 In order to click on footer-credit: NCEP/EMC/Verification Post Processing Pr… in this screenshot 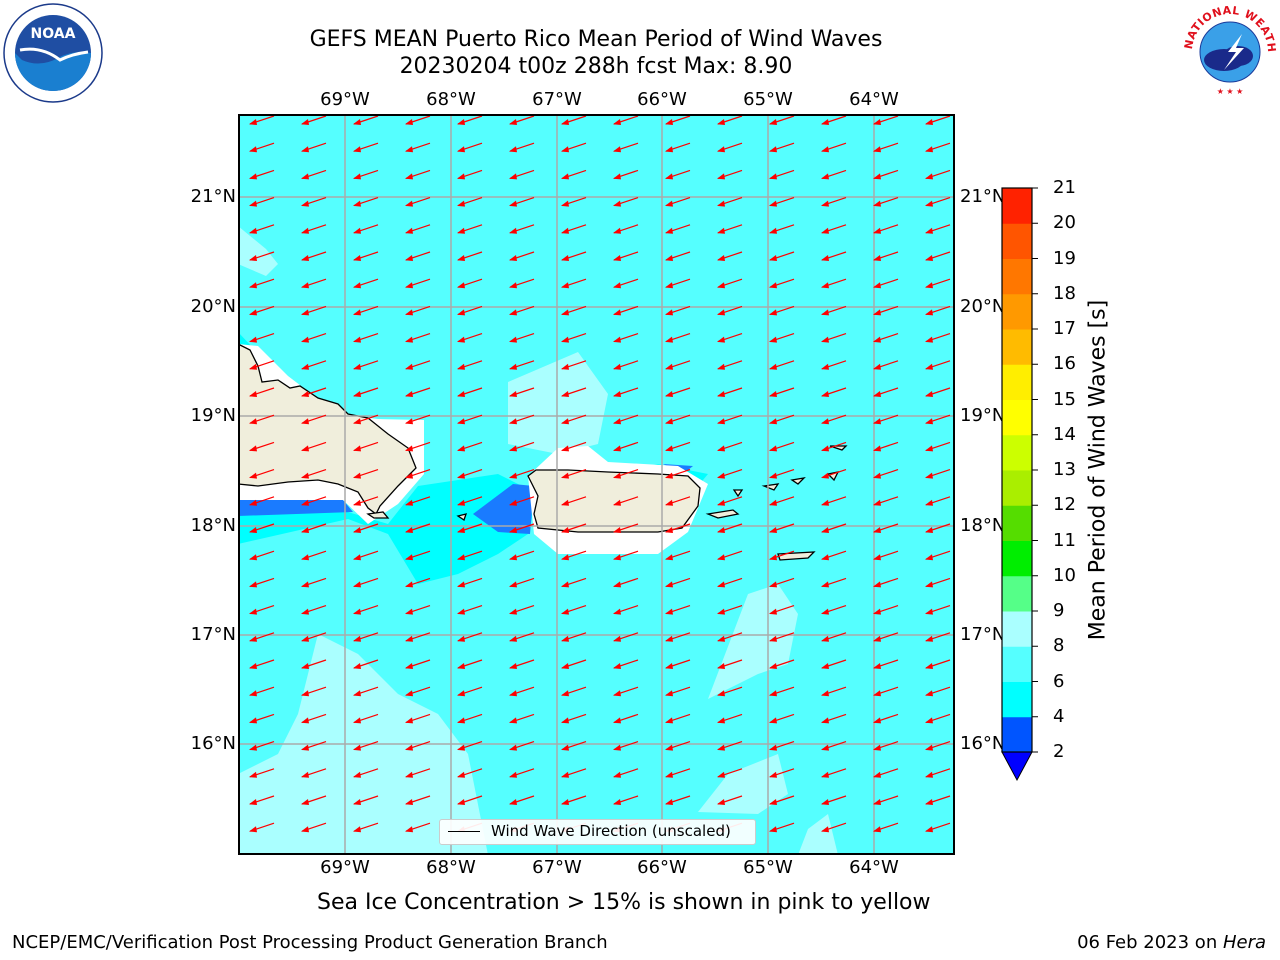, I will do `click(310, 942)`.